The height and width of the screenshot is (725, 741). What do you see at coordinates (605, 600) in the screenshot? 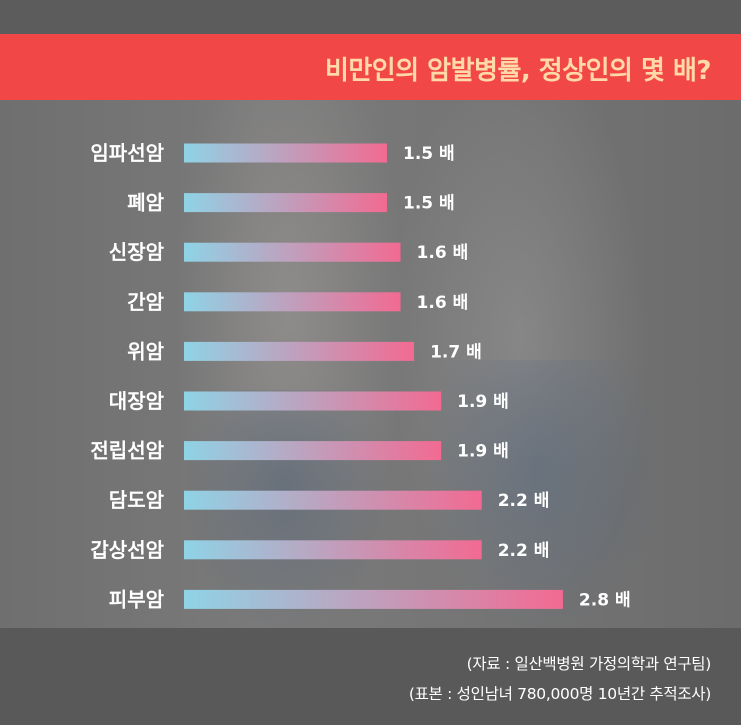
I see `value-label: 2.8 배` at bounding box center [605, 600].